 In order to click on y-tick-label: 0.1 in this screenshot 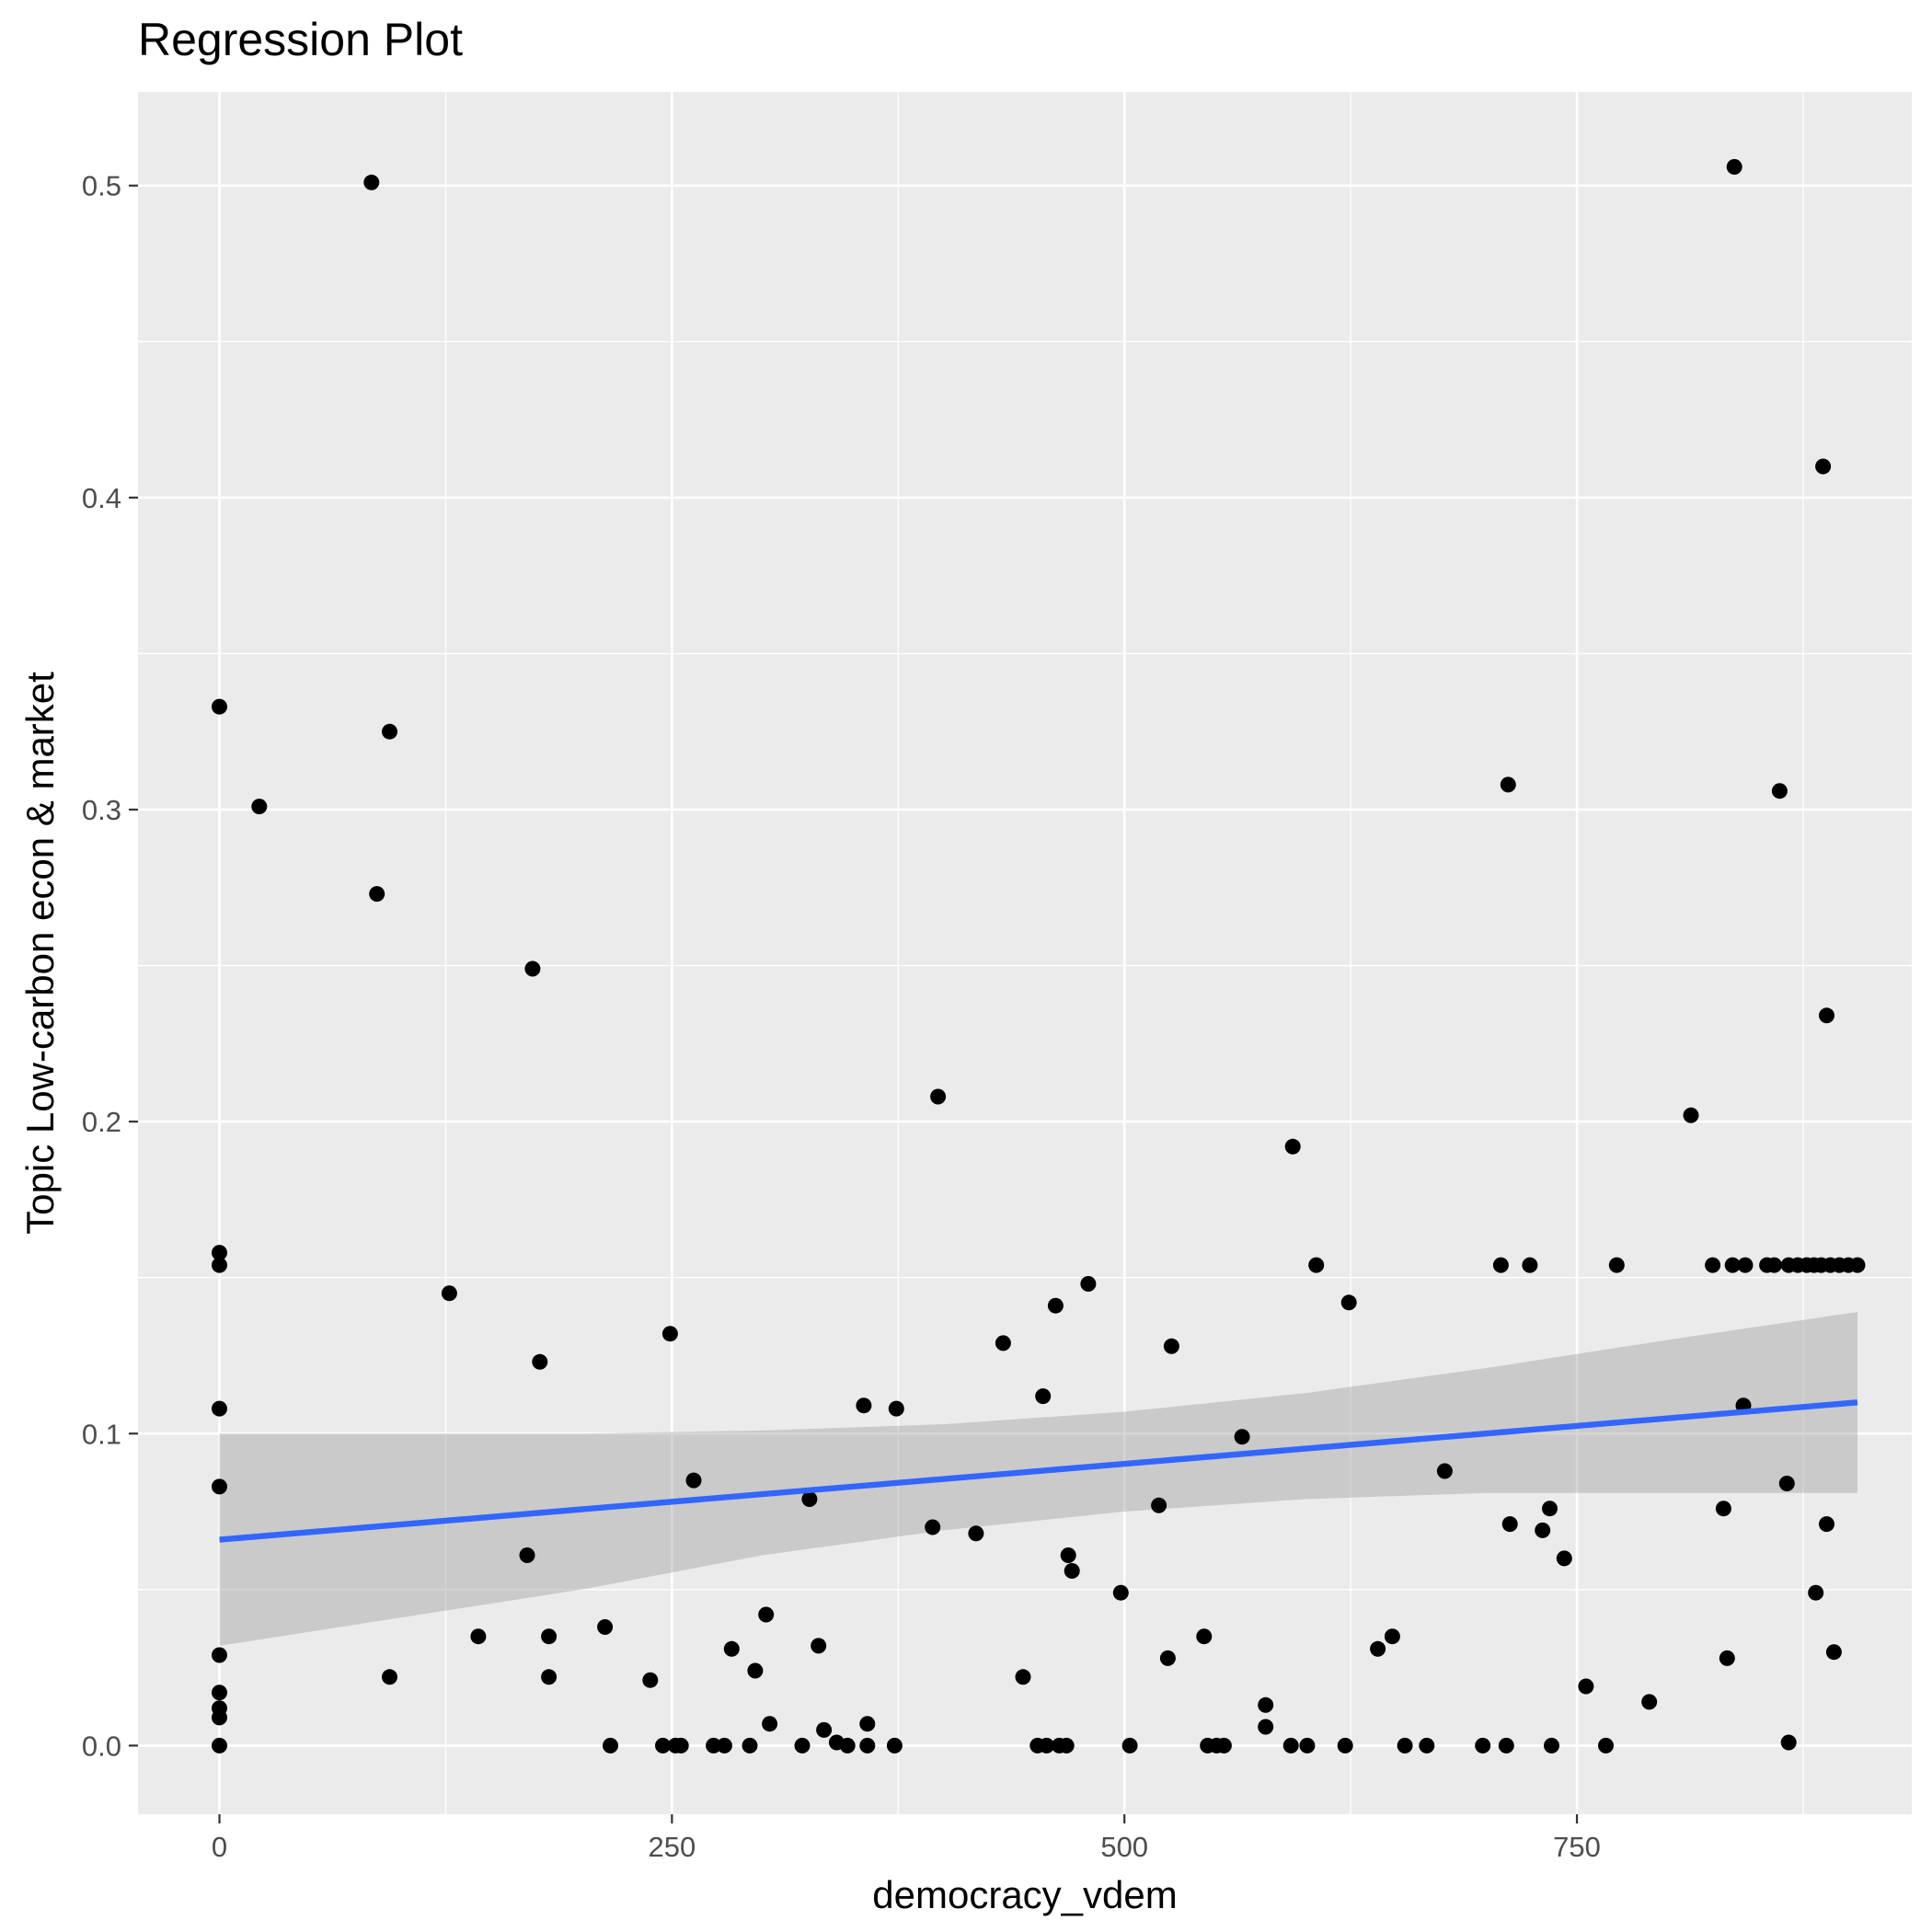, I will do `click(101, 1434)`.